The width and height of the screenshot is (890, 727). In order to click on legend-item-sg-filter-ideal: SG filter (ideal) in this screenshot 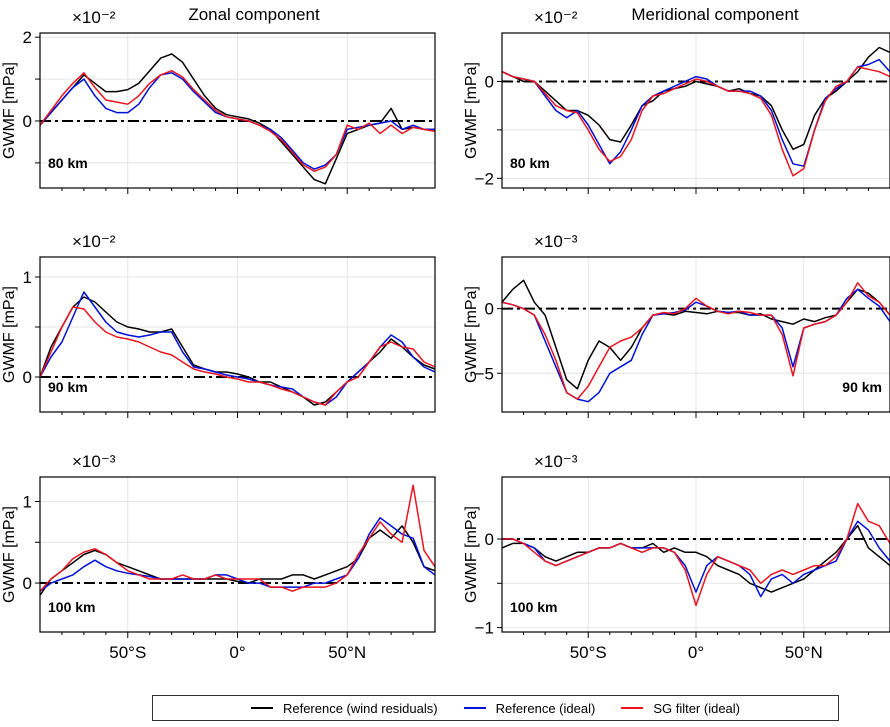, I will do `click(680, 708)`.